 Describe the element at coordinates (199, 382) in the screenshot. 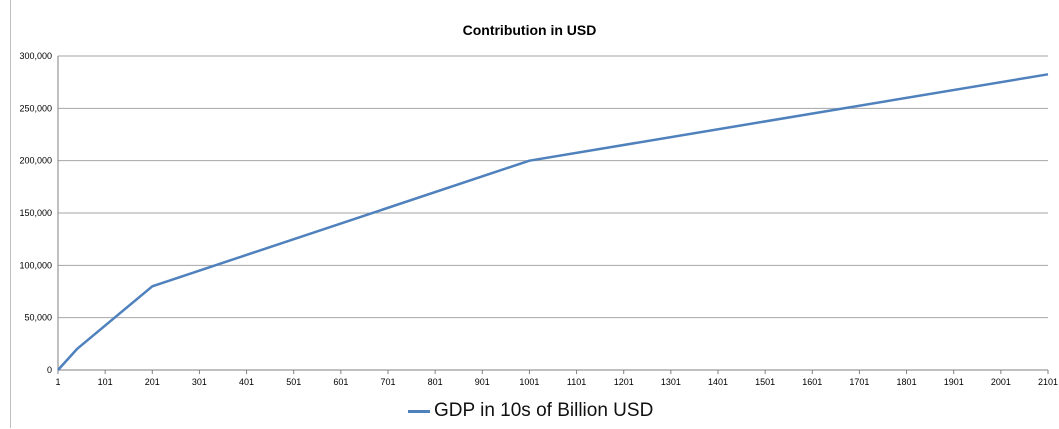

I see `x-tick-label: 301` at that location.